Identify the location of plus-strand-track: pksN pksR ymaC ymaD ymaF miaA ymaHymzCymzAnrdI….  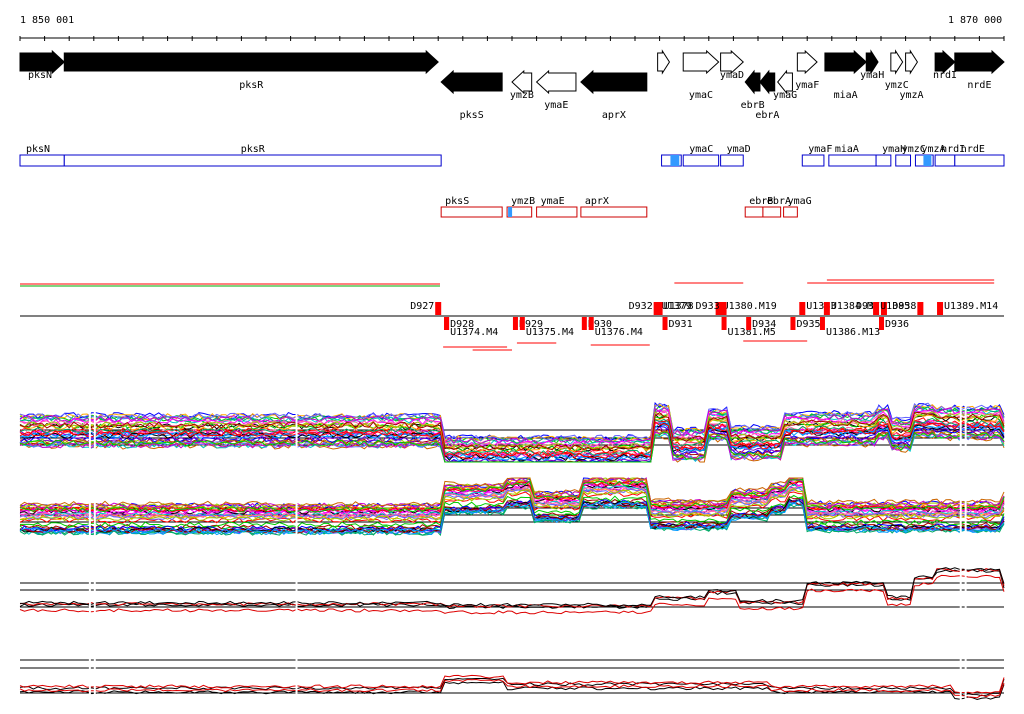
(512, 155).